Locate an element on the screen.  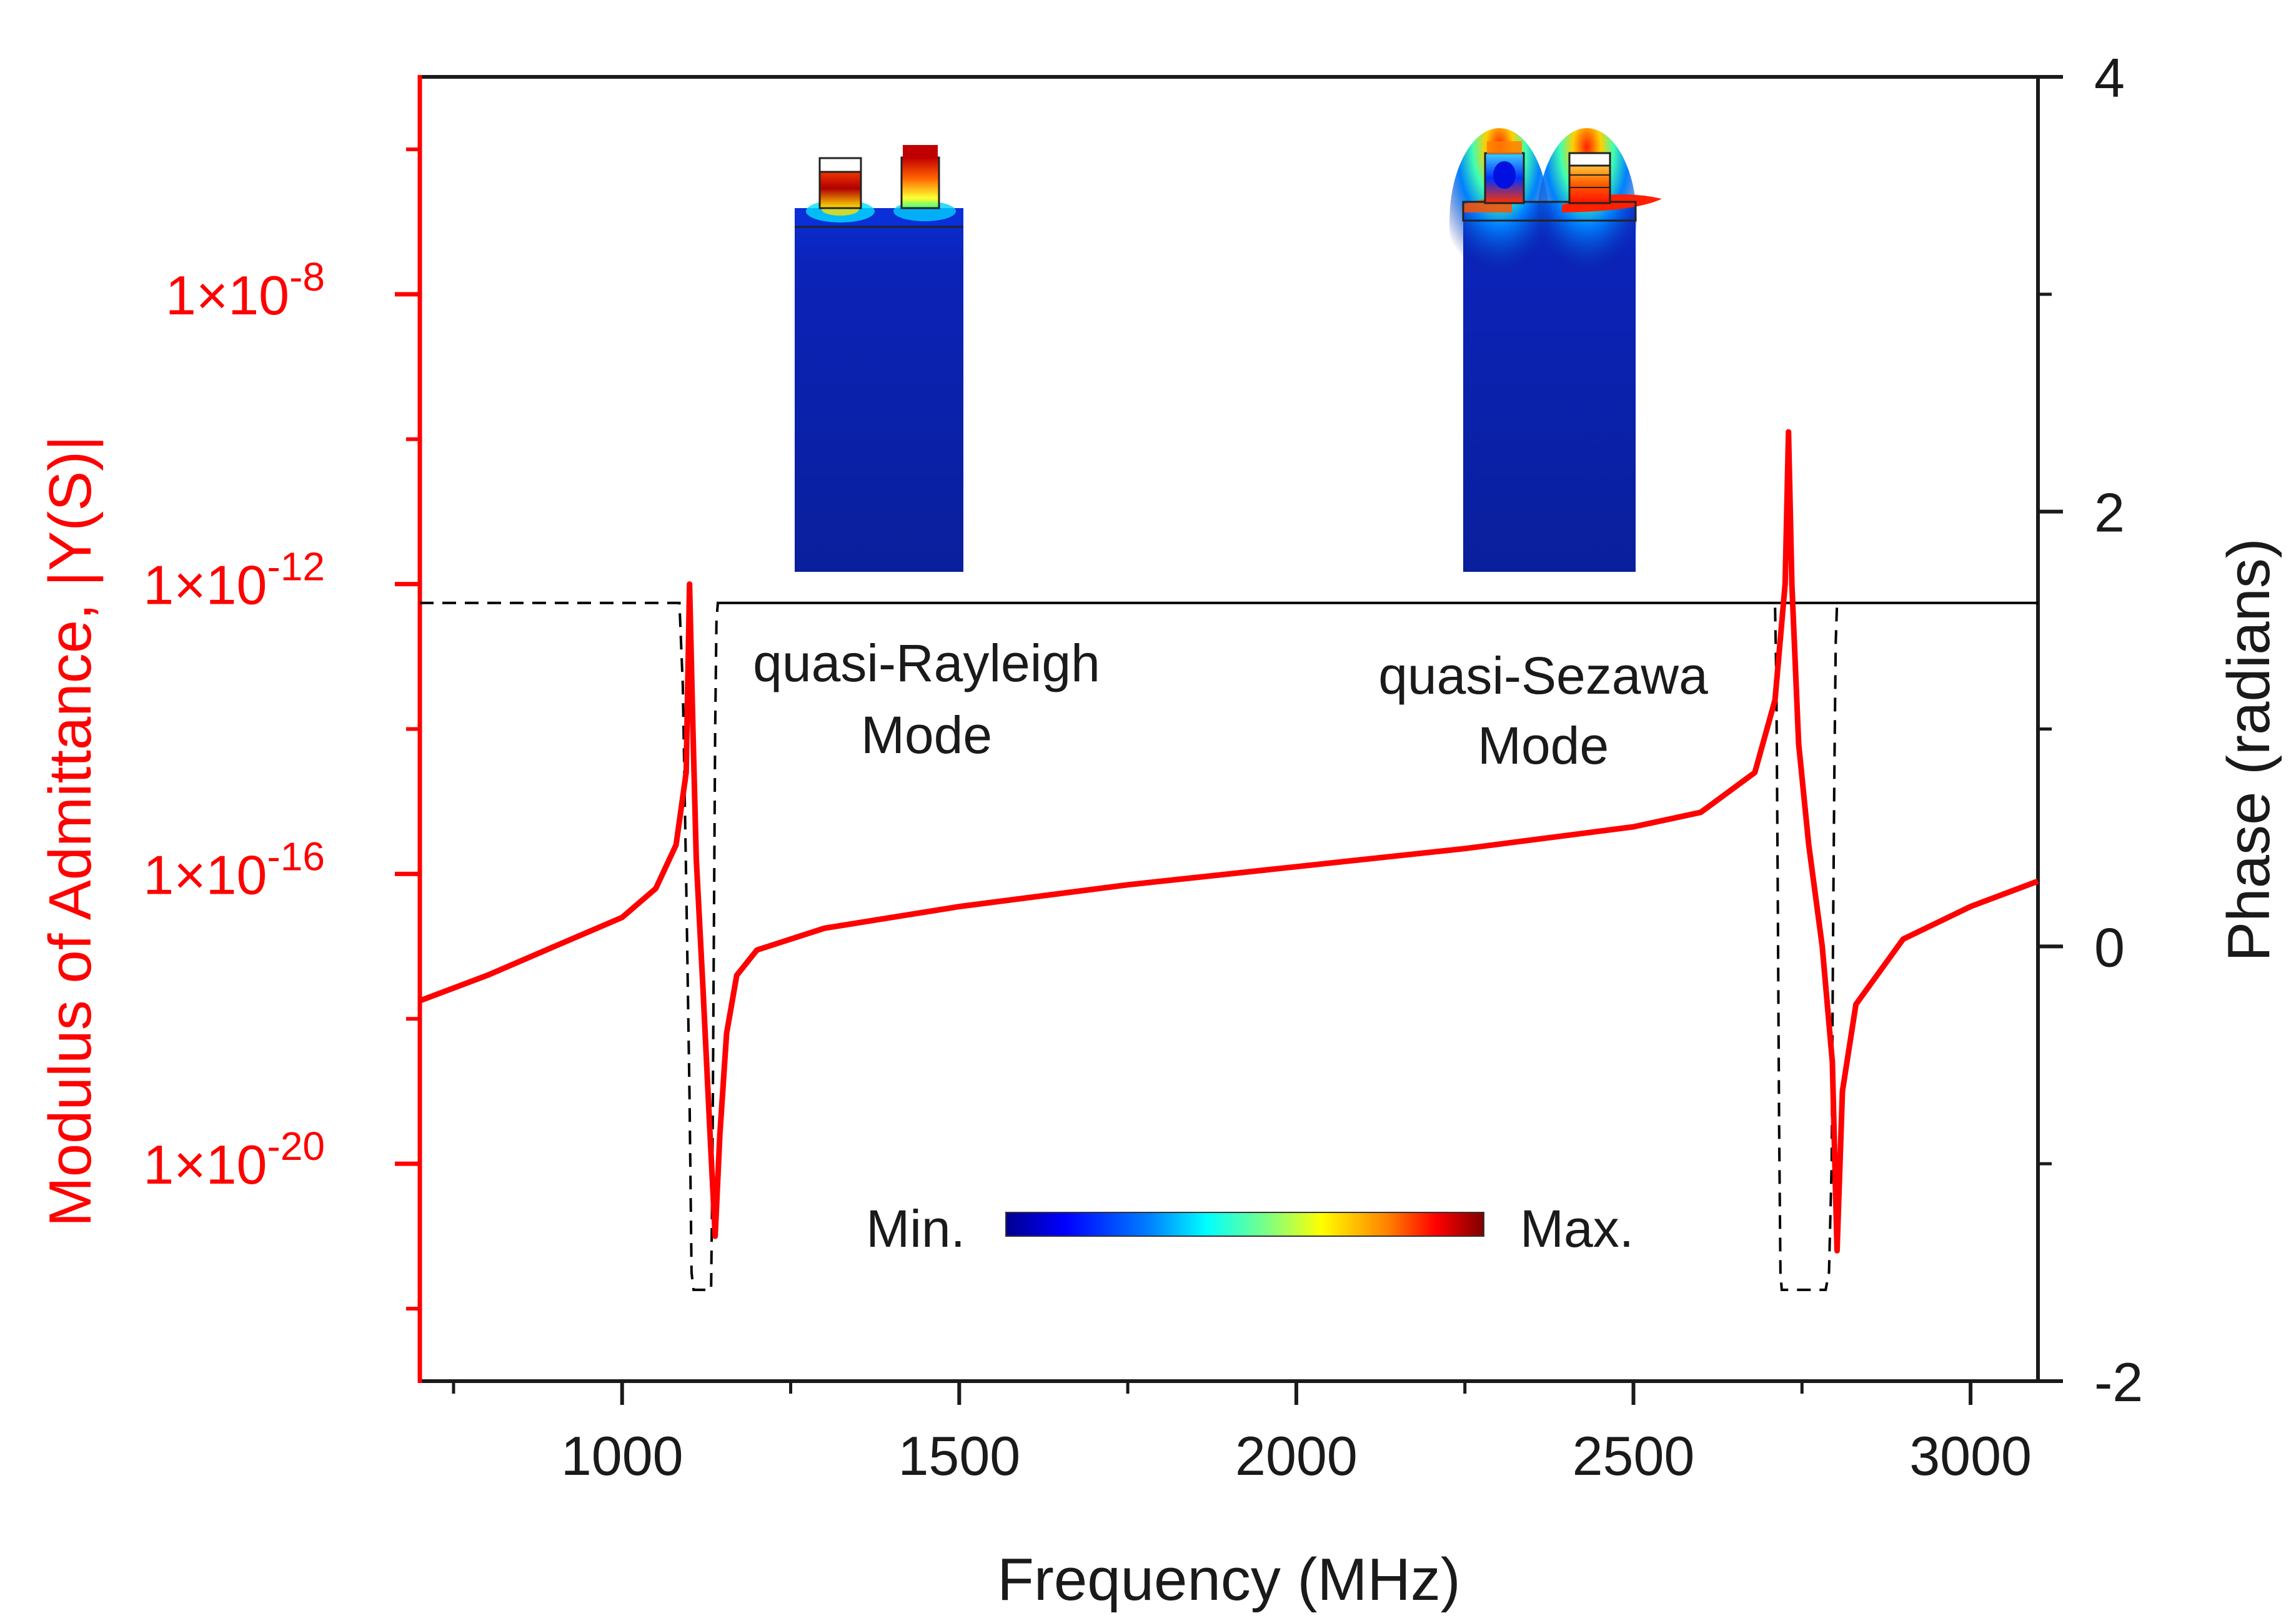
colorbar-min-label: Min. is located at coordinates (915, 1228).